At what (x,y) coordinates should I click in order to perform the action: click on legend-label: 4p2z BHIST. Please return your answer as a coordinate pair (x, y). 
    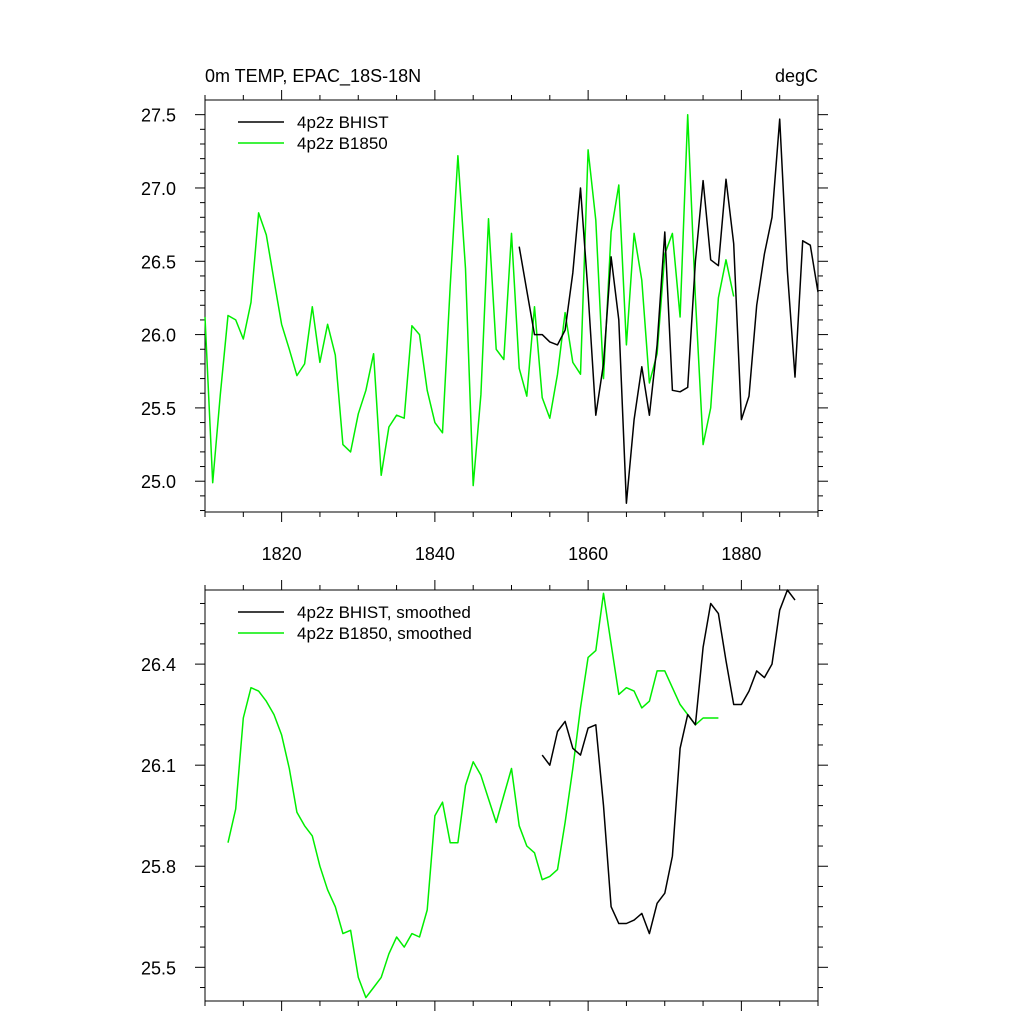
    Looking at the image, I should click on (343, 122).